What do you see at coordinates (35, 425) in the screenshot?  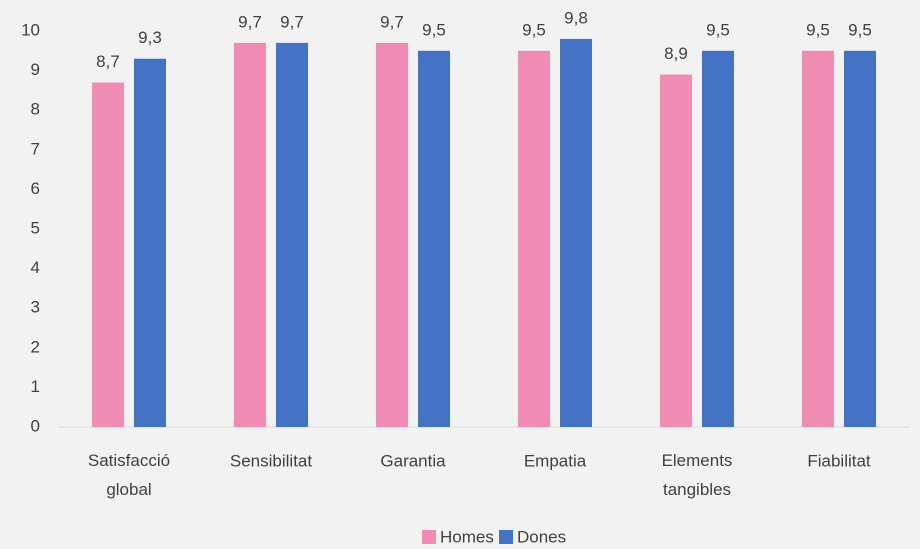 I see `y-tick-label: 0` at bounding box center [35, 425].